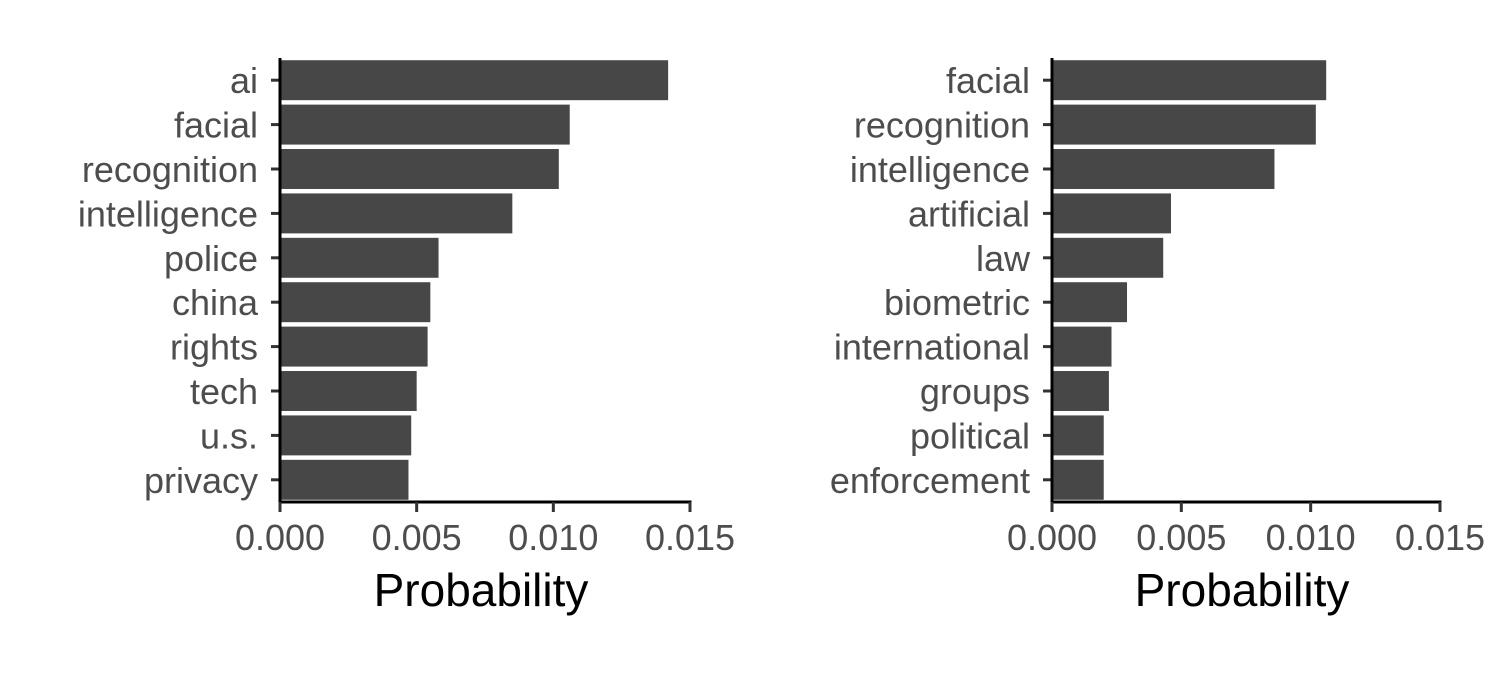 Image resolution: width=1500 pixels, height=675 pixels. Describe the element at coordinates (975, 391) in the screenshot. I see `category-label: groups` at that location.